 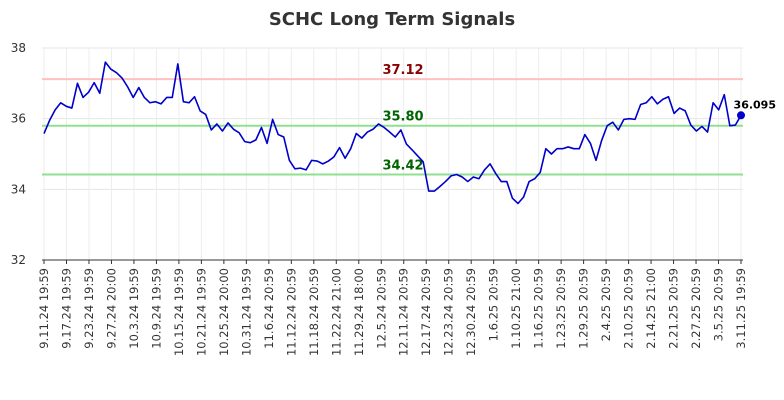 I want to click on x-tick-label: 10.31.24 19:59, so click(x=246, y=312).